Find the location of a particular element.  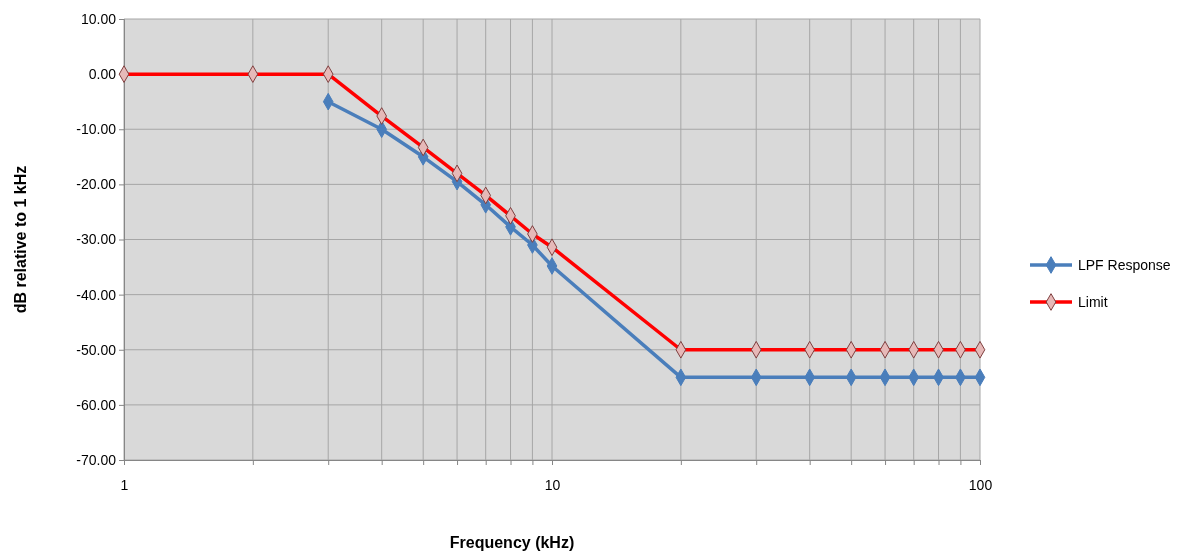

legend-label: Limit is located at coordinates (1093, 302).